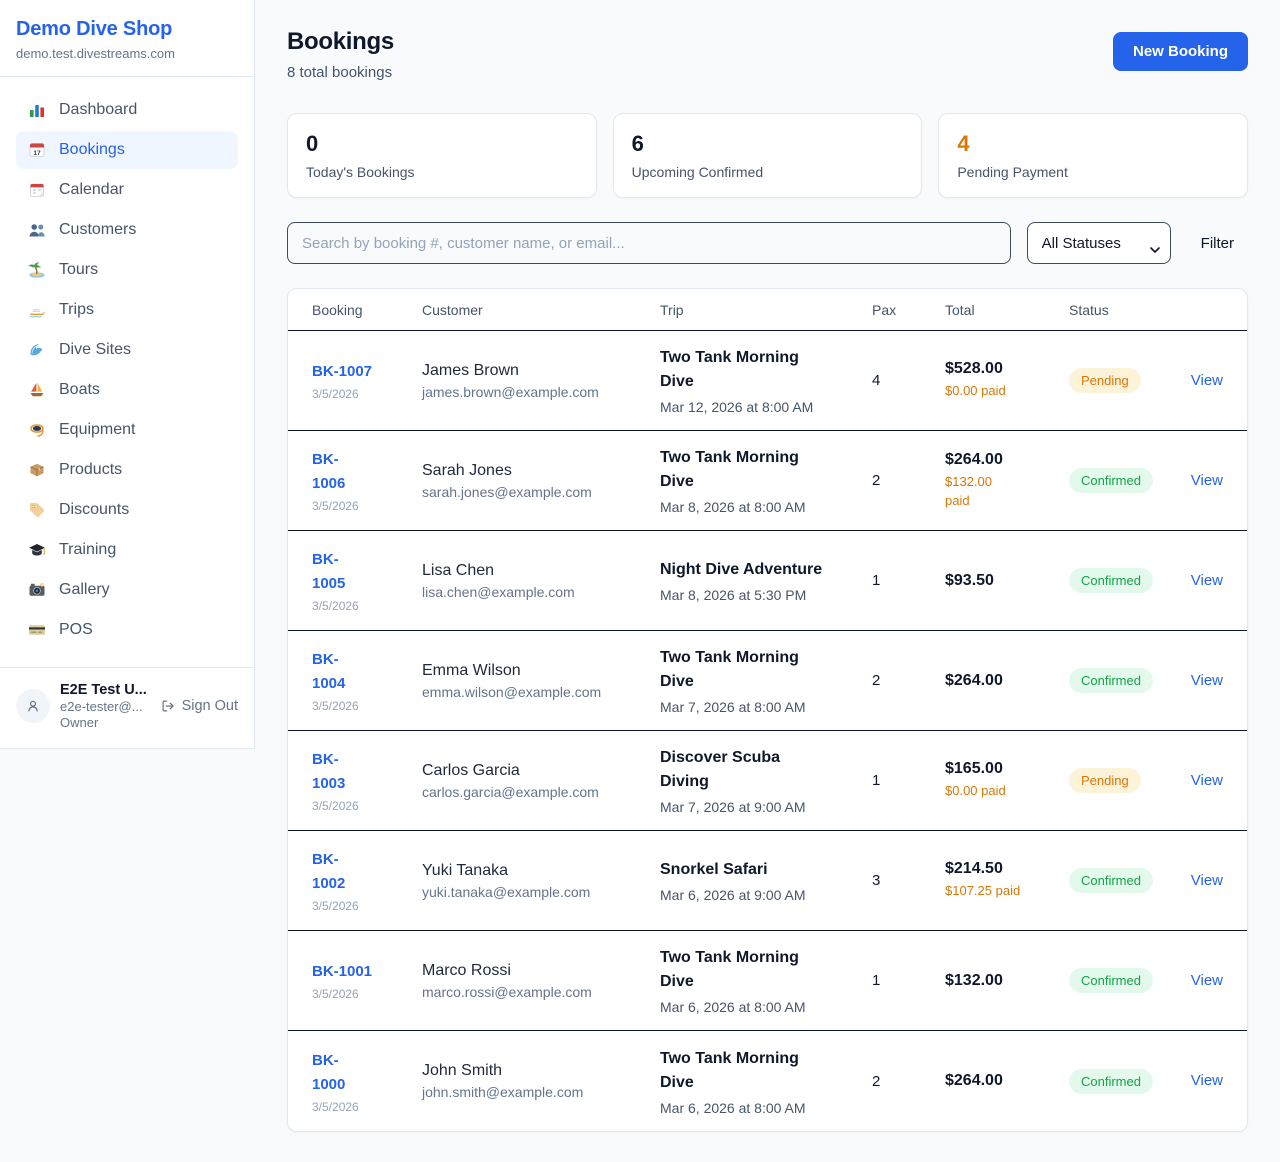  Describe the element at coordinates (33, 706) in the screenshot. I see `person-icon` at that location.